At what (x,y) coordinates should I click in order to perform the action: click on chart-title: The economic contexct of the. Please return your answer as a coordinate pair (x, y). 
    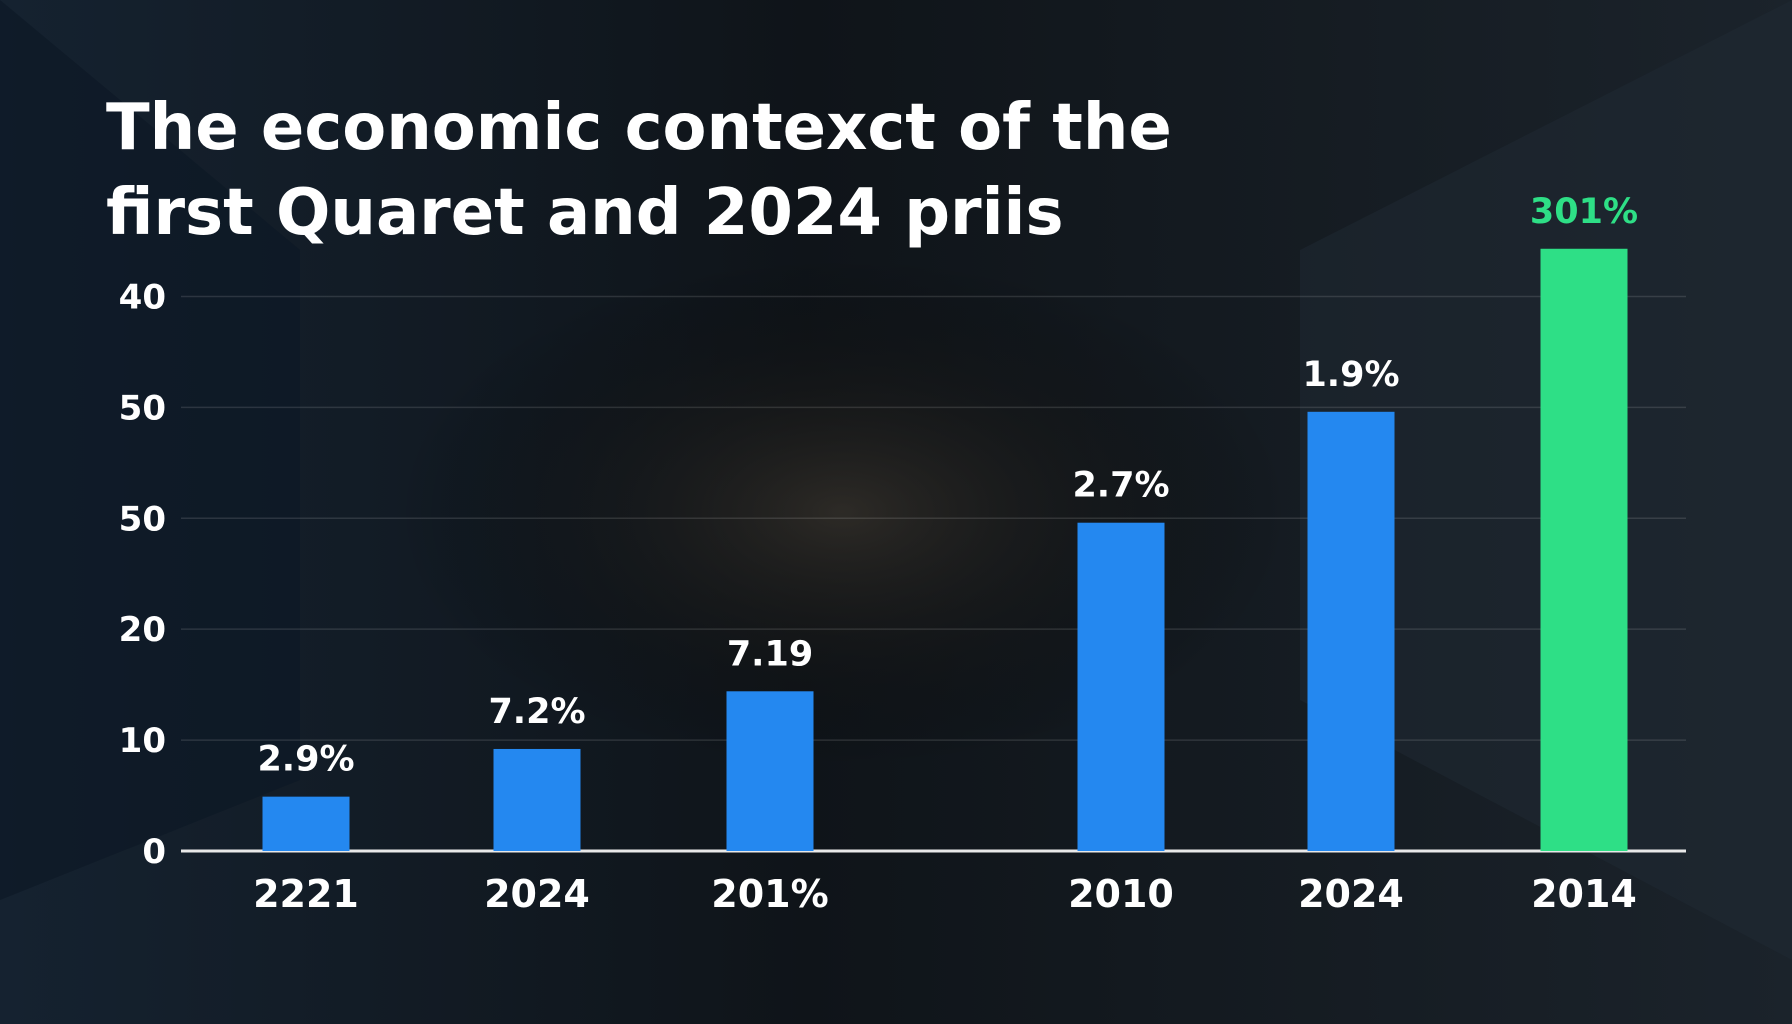
    Looking at the image, I should click on (639, 128).